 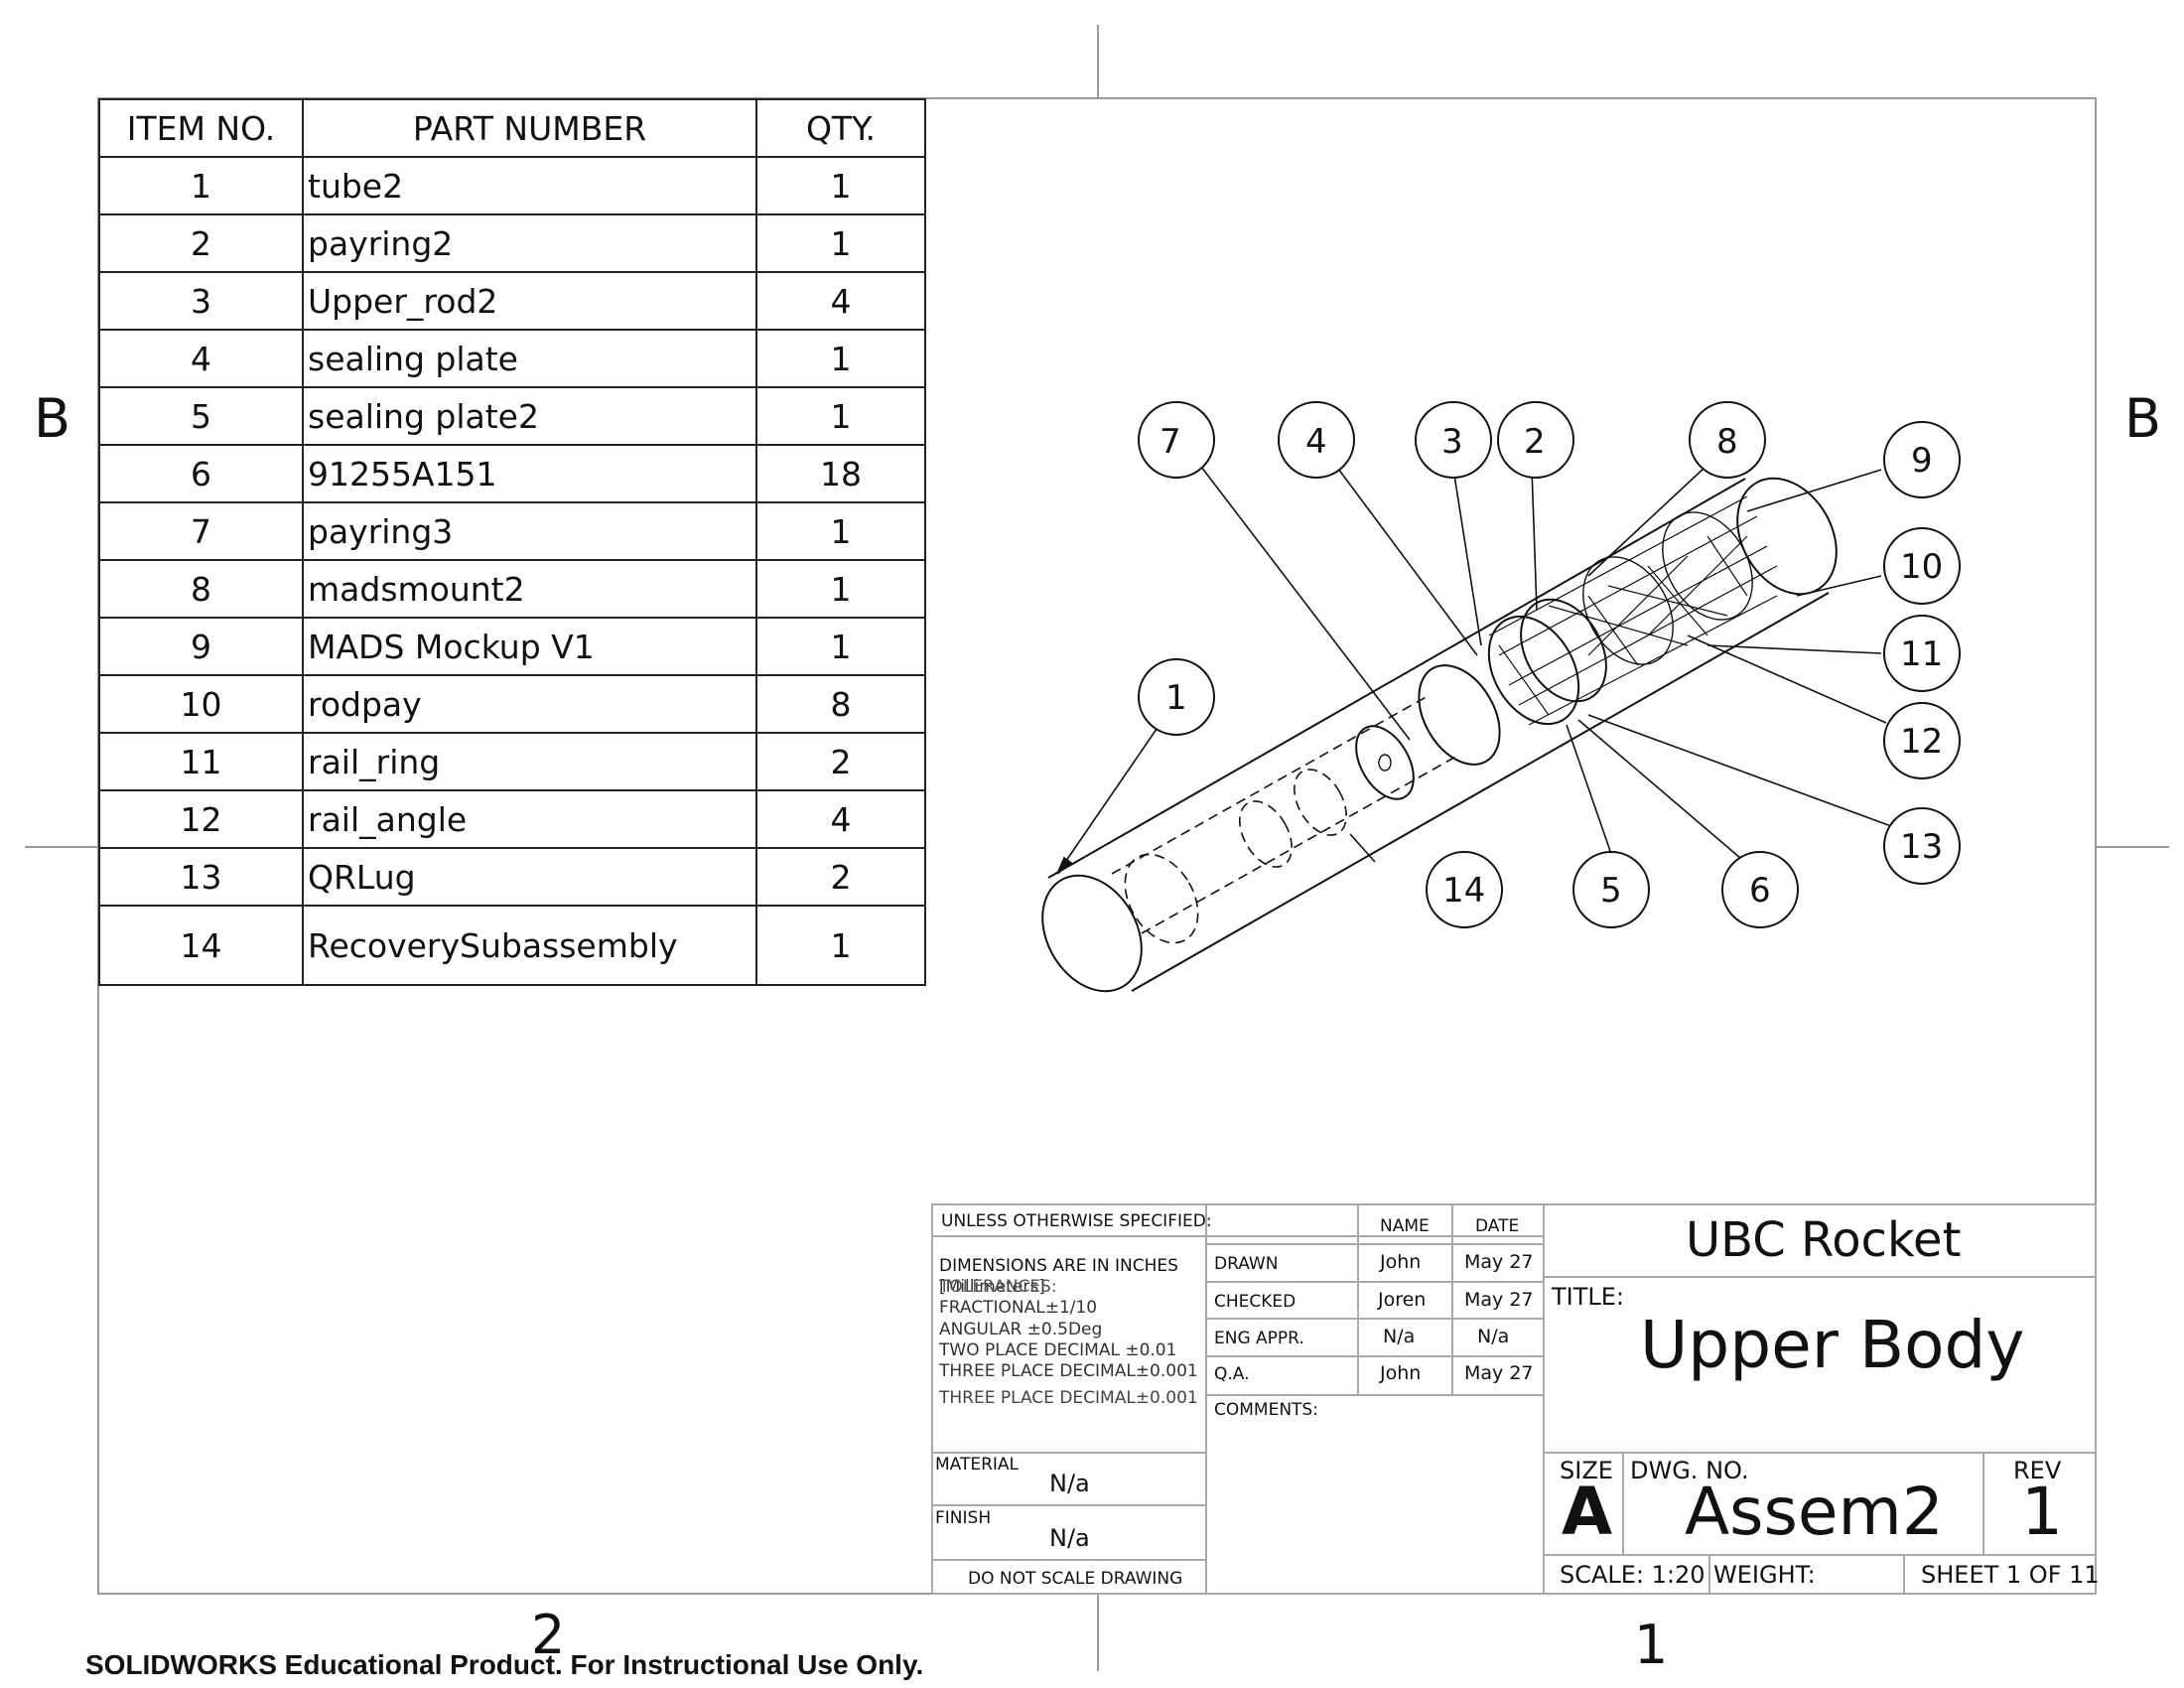 I want to click on bom-item-no: 1, so click(x=201, y=185).